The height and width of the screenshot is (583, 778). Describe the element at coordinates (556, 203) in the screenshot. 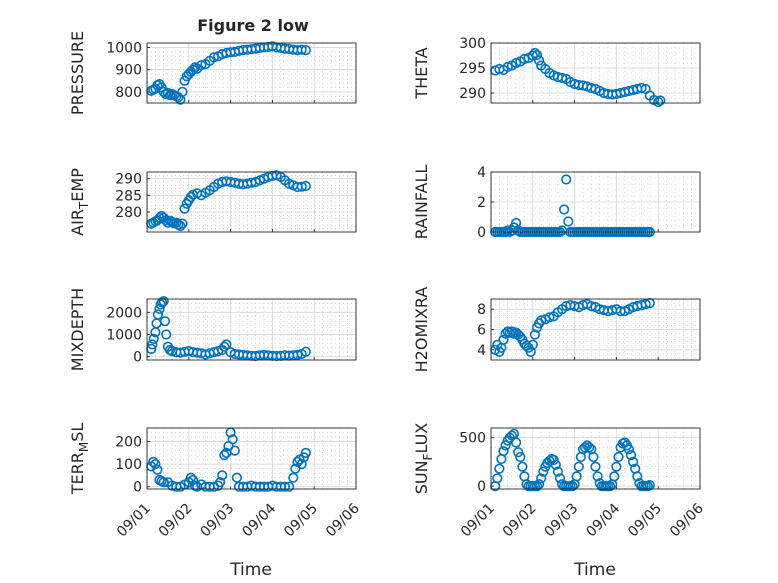

I see `subplot-rainfall: 0 2 4 RAINFALL` at that location.